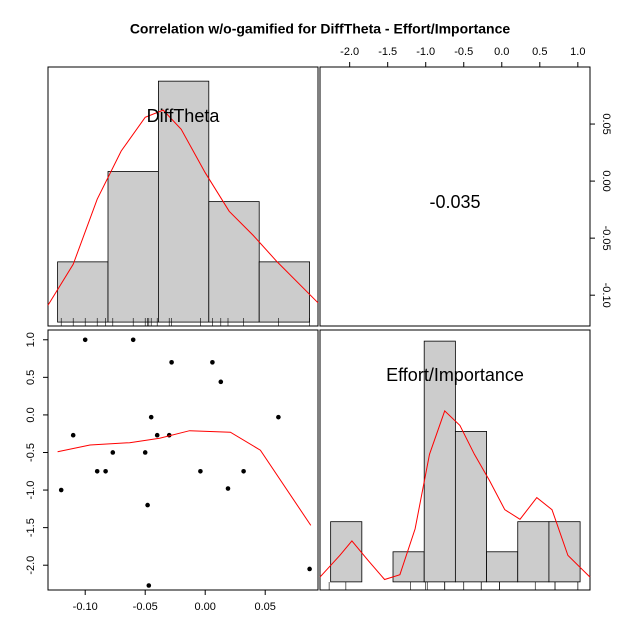 The height and width of the screenshot is (640, 640). Describe the element at coordinates (577, 52) in the screenshot. I see `top-tick-label: 1.0` at that location.